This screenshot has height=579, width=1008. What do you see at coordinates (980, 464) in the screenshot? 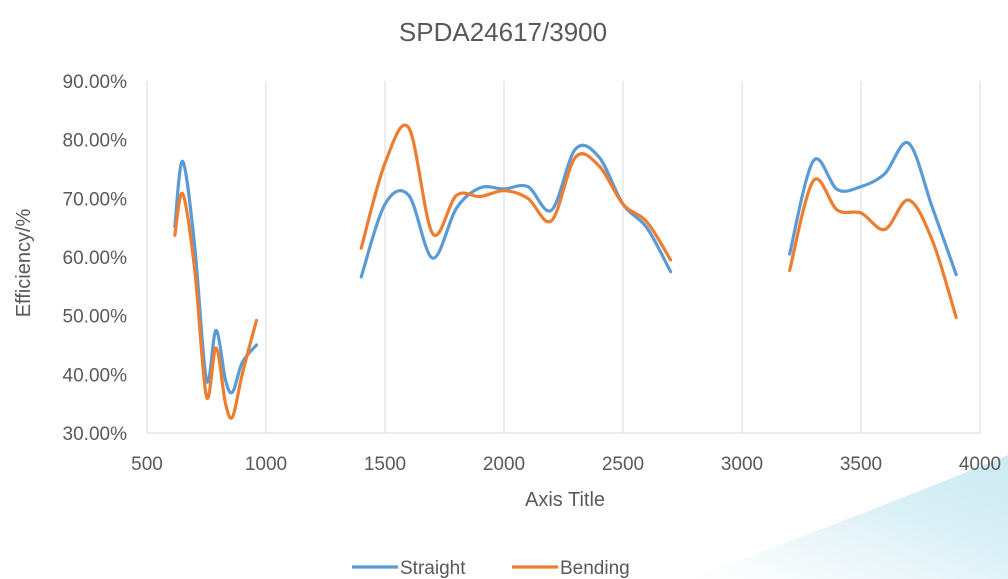
I see `x-tick-label: 4000` at bounding box center [980, 464].